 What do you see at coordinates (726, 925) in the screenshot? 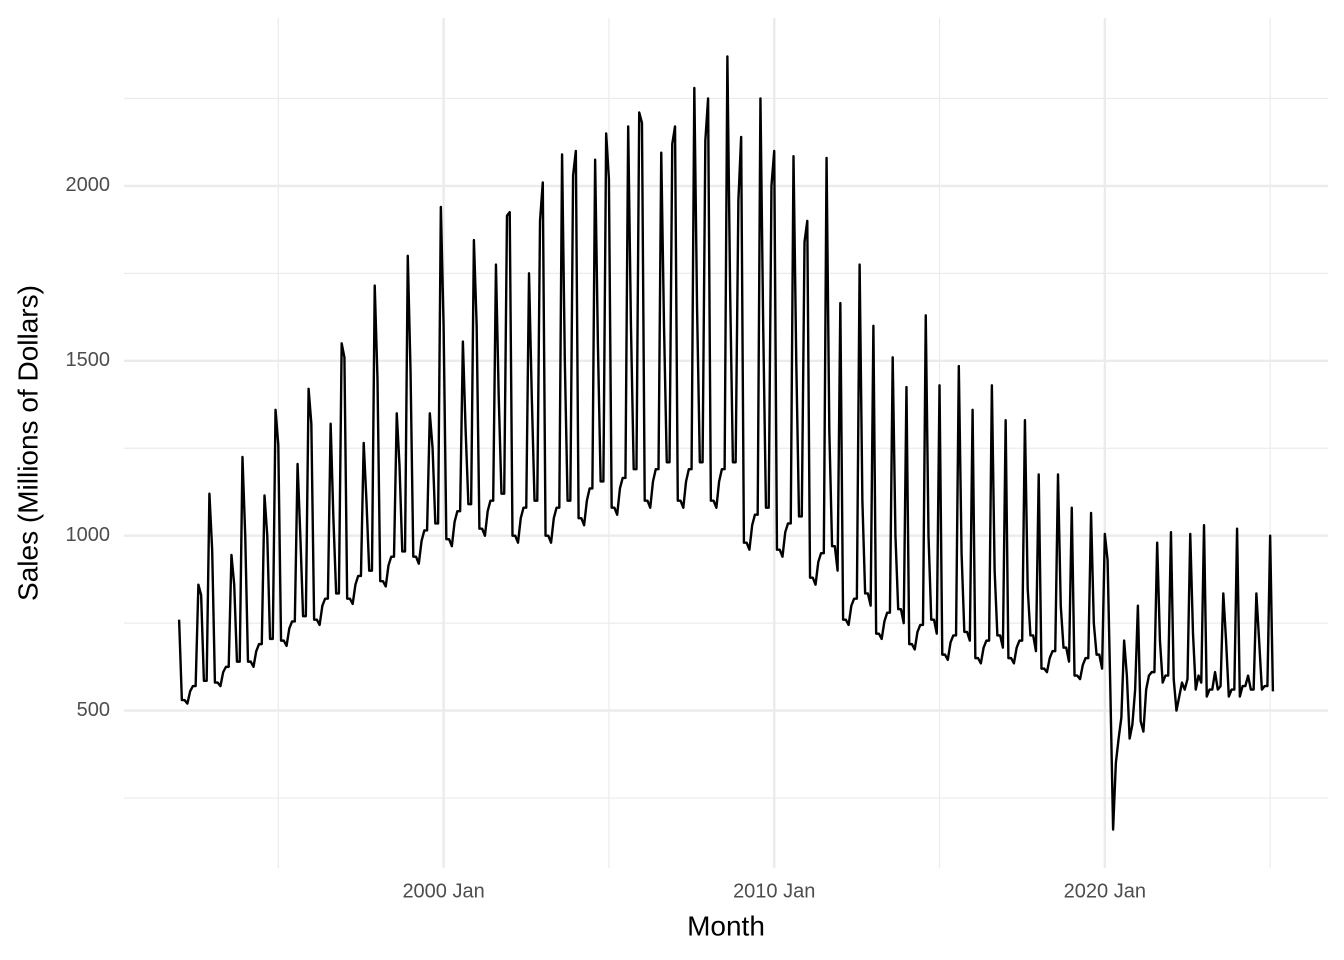
I see `x-axis-title: Month` at bounding box center [726, 925].